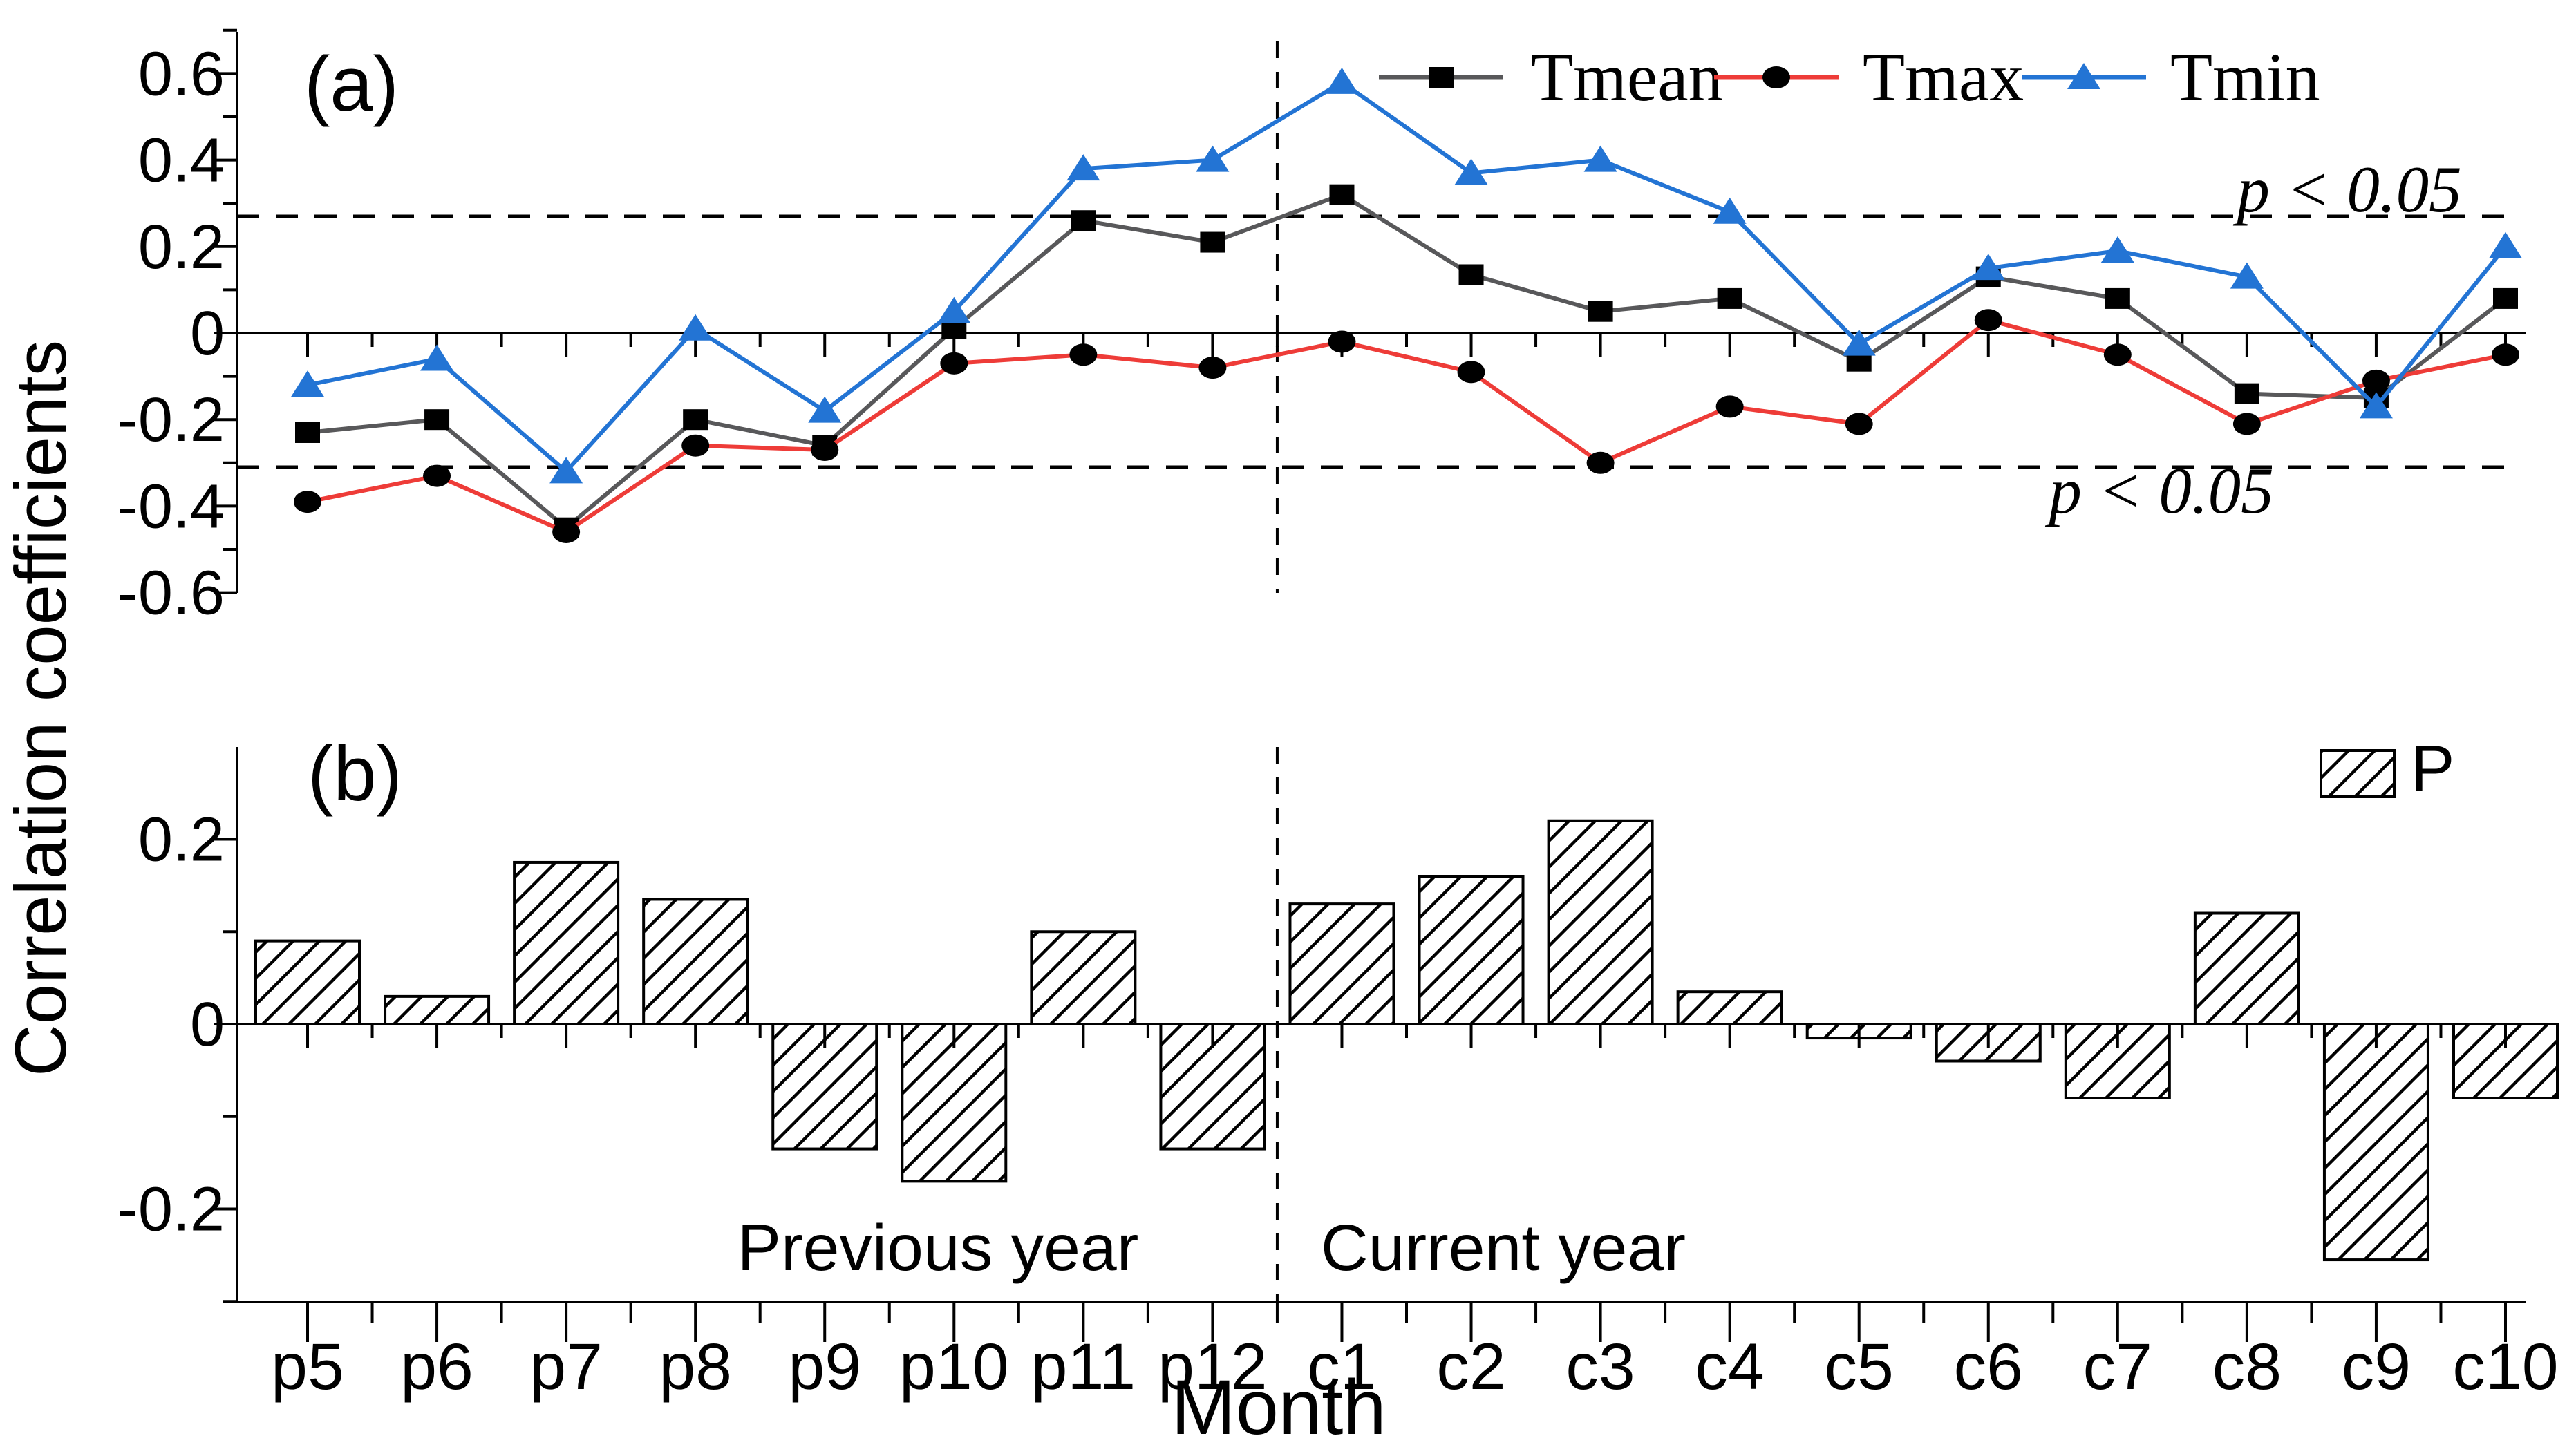 The image size is (2567, 1456). I want to click on legend-p-swatch, so click(2358, 773).